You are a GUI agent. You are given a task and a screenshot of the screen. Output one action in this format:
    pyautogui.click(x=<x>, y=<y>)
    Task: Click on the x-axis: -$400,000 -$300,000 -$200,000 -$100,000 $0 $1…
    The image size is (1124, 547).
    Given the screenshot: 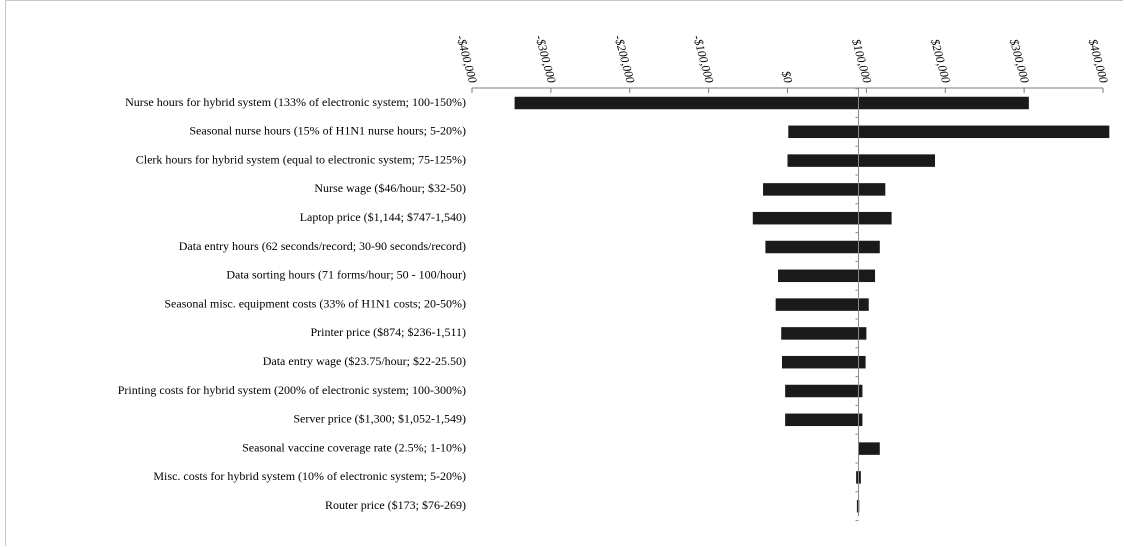 What is the action you would take?
    pyautogui.click(x=782, y=63)
    